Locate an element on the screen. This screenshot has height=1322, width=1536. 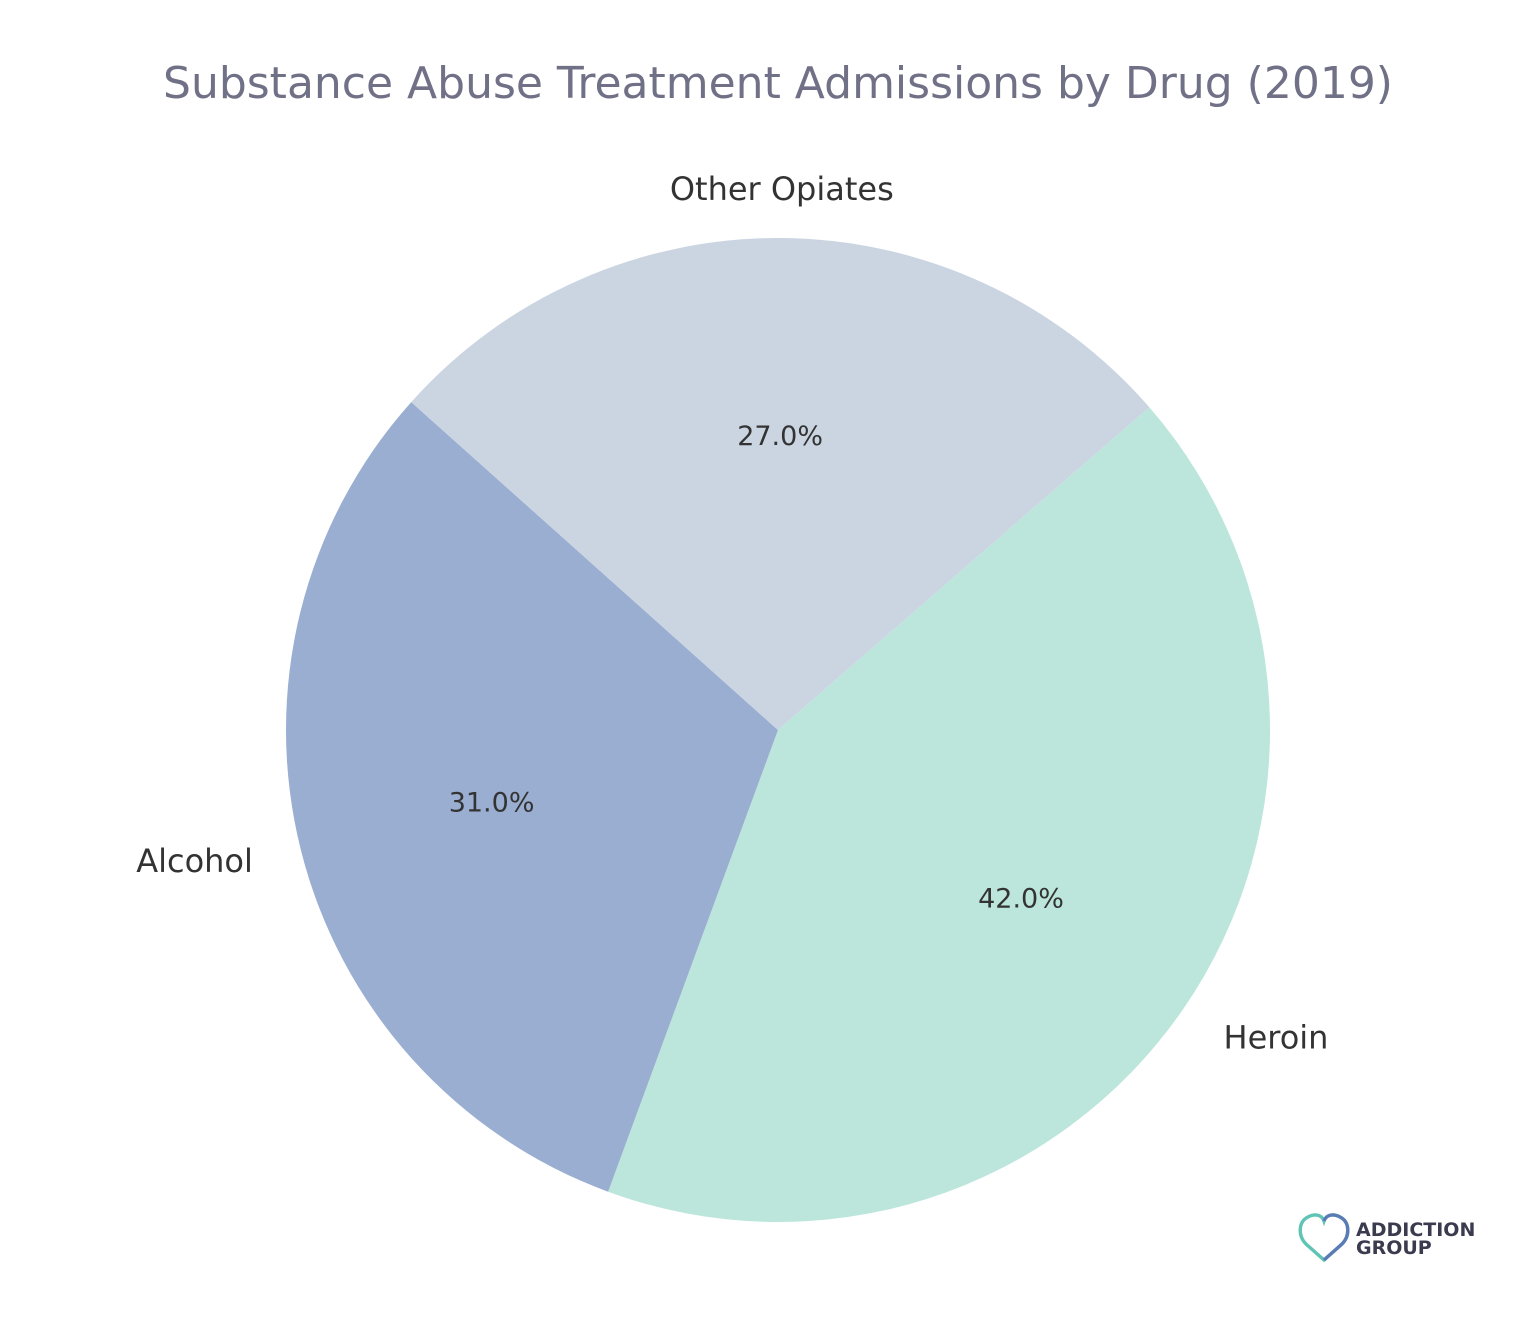
slice-value-alcohol: 31.0% is located at coordinates (492, 802).